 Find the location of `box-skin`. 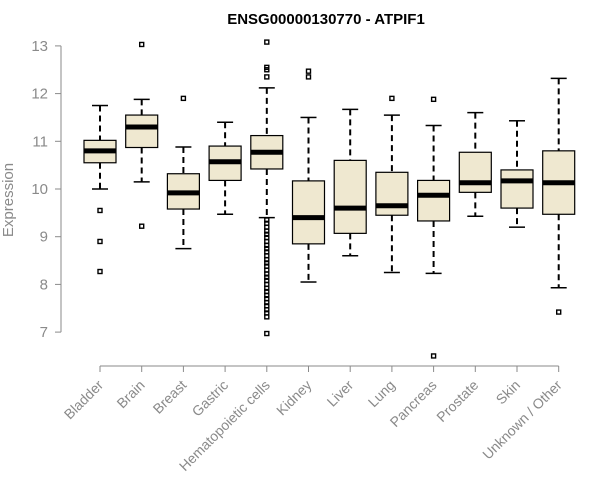

box-skin is located at coordinates (517, 174).